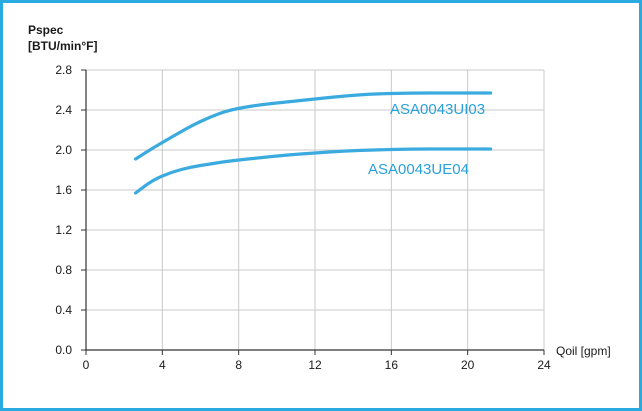 The image size is (642, 411). Describe the element at coordinates (63, 210) in the screenshot. I see `y-tick-labels: 0.0 0.4 0.8 1.2 1.6 2.0 2.4 2.8` at that location.